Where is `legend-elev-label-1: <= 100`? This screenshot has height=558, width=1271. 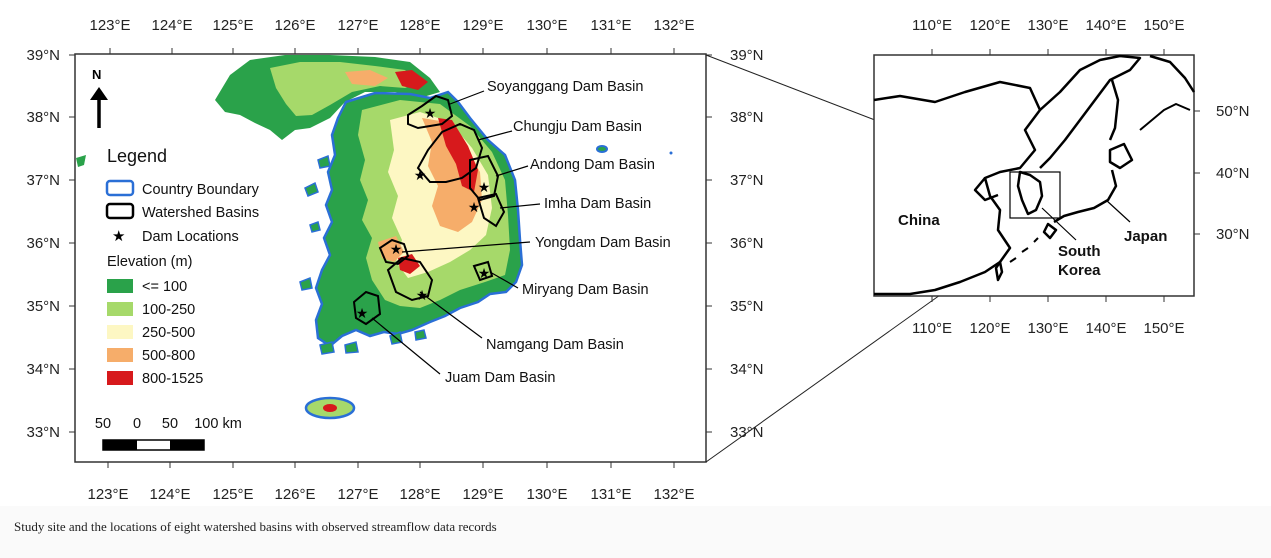 legend-elev-label-1: <= 100 is located at coordinates (164, 287).